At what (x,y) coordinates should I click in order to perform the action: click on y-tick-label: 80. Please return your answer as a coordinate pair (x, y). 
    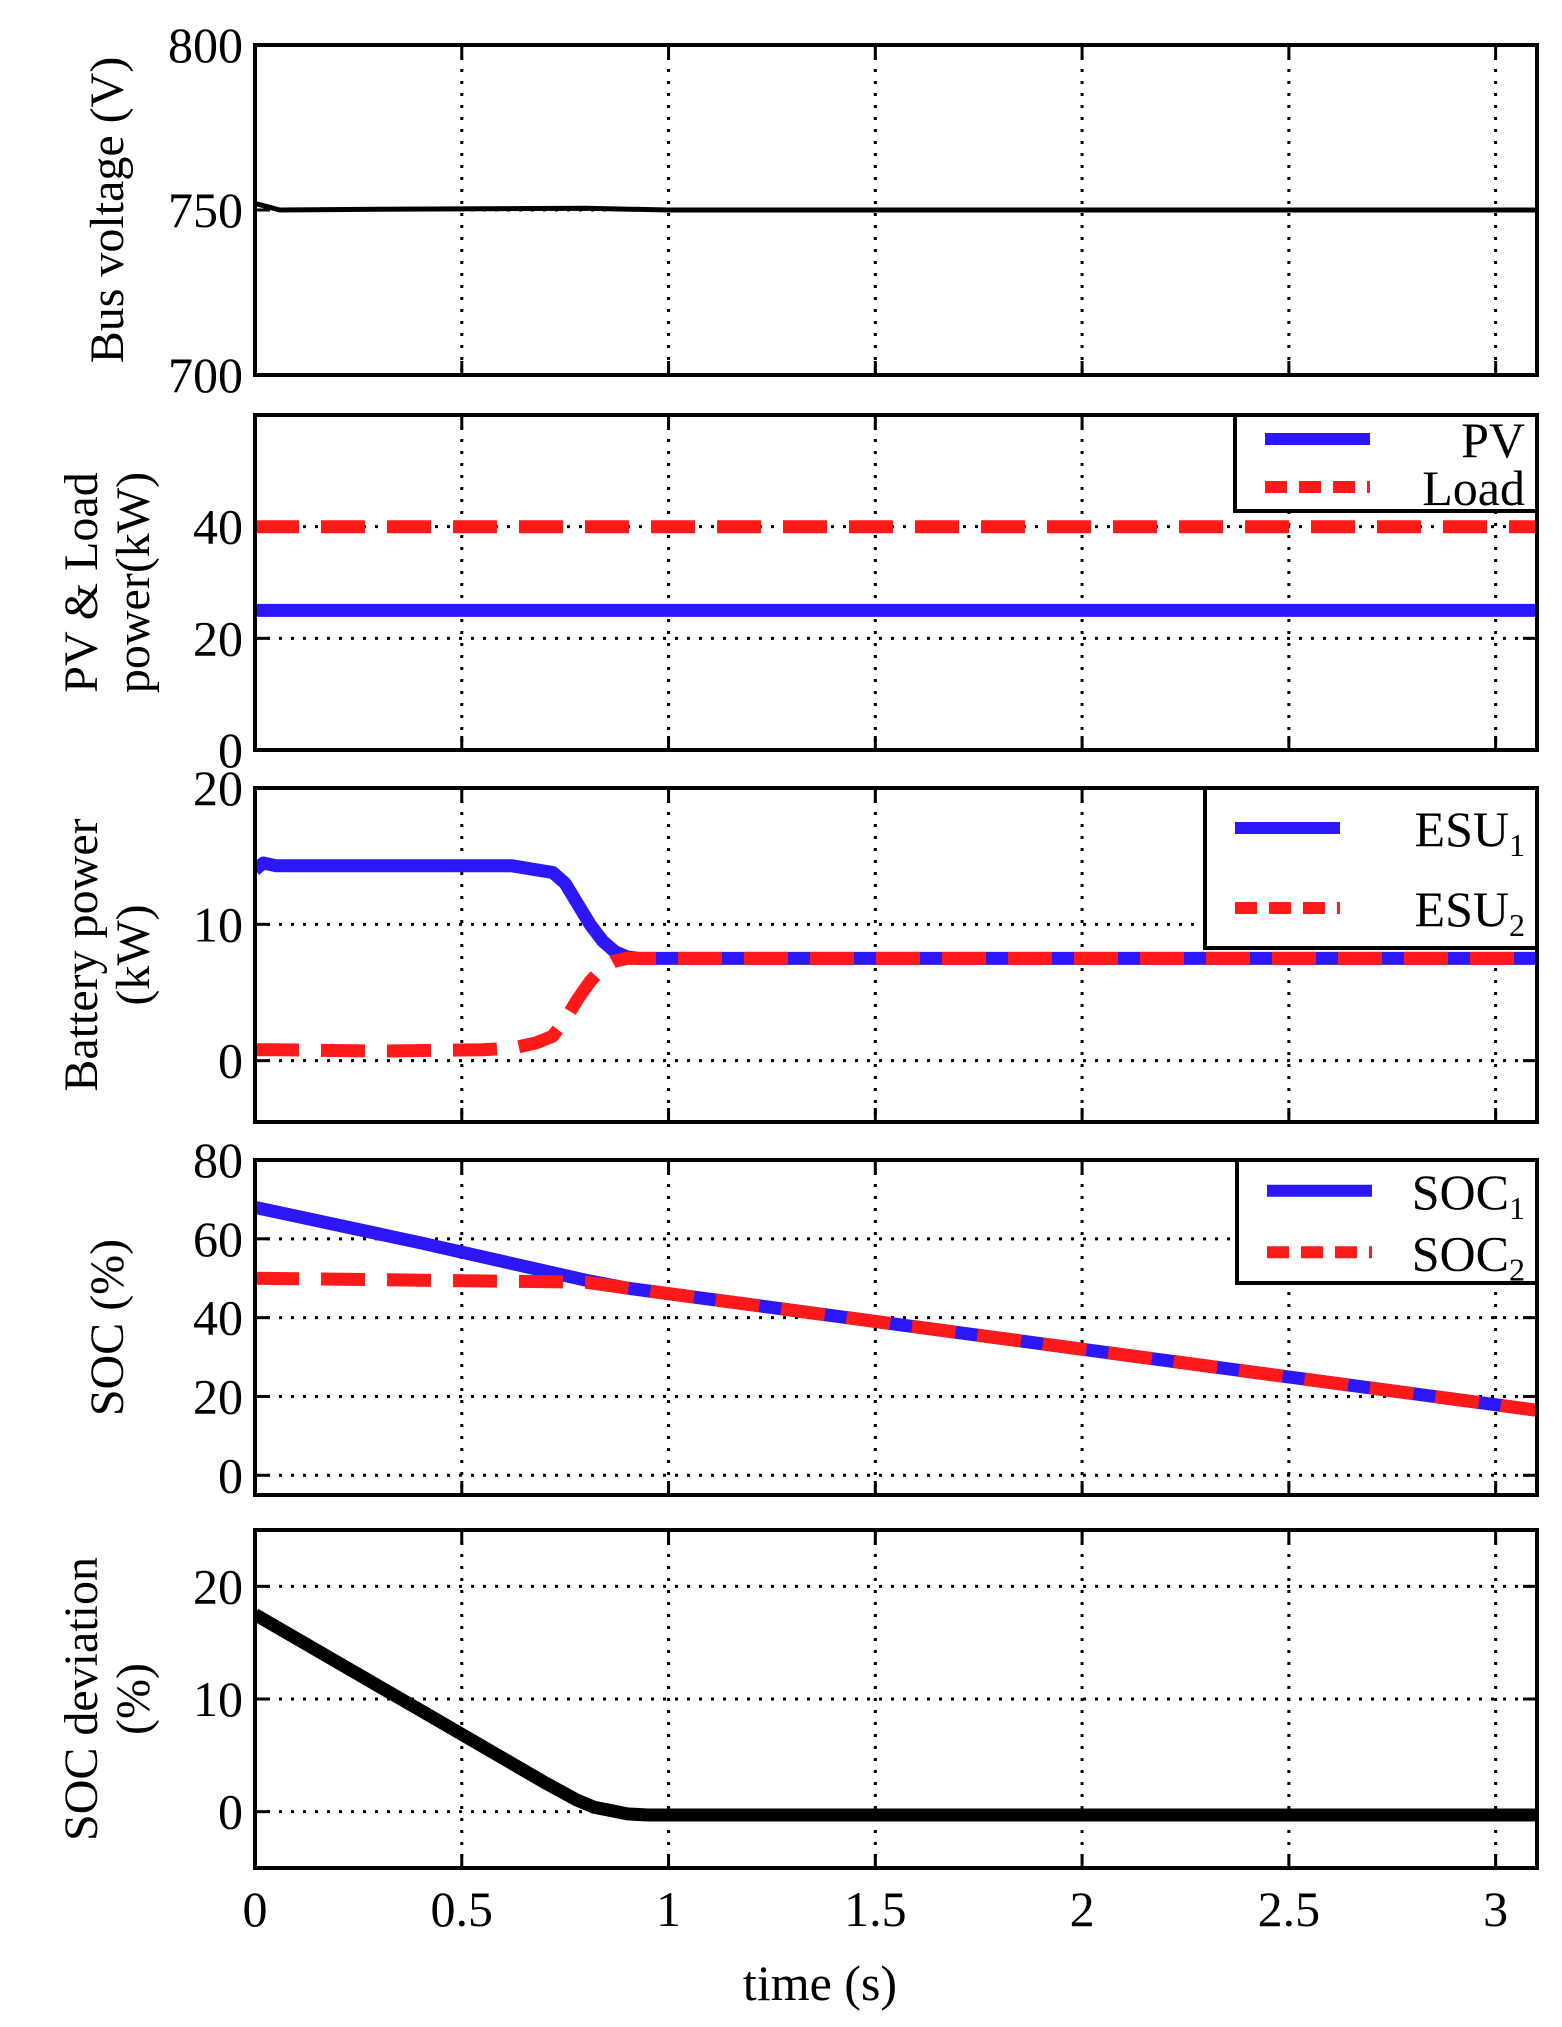
    Looking at the image, I should click on (218, 1160).